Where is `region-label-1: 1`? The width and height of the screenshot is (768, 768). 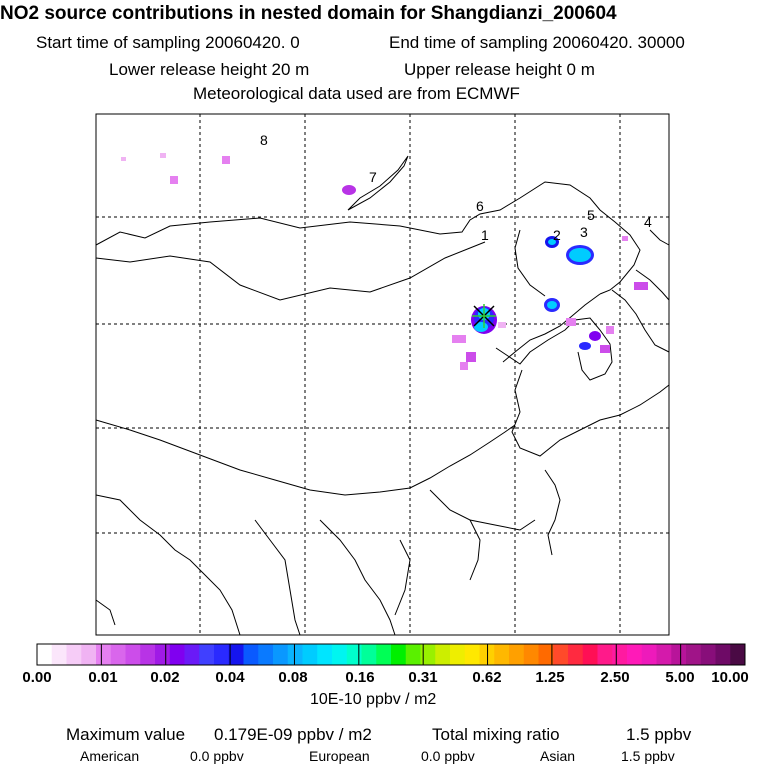
region-label-1: 1 is located at coordinates (485, 235).